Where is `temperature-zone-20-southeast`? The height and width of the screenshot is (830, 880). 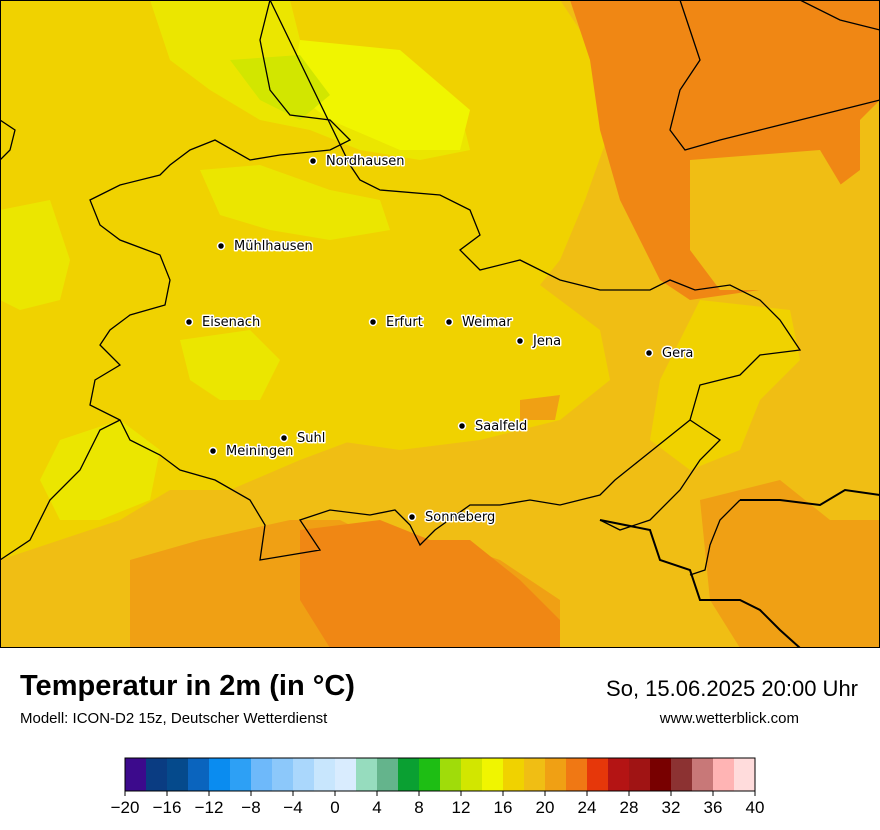
temperature-zone-20-southeast is located at coordinates (790, 564).